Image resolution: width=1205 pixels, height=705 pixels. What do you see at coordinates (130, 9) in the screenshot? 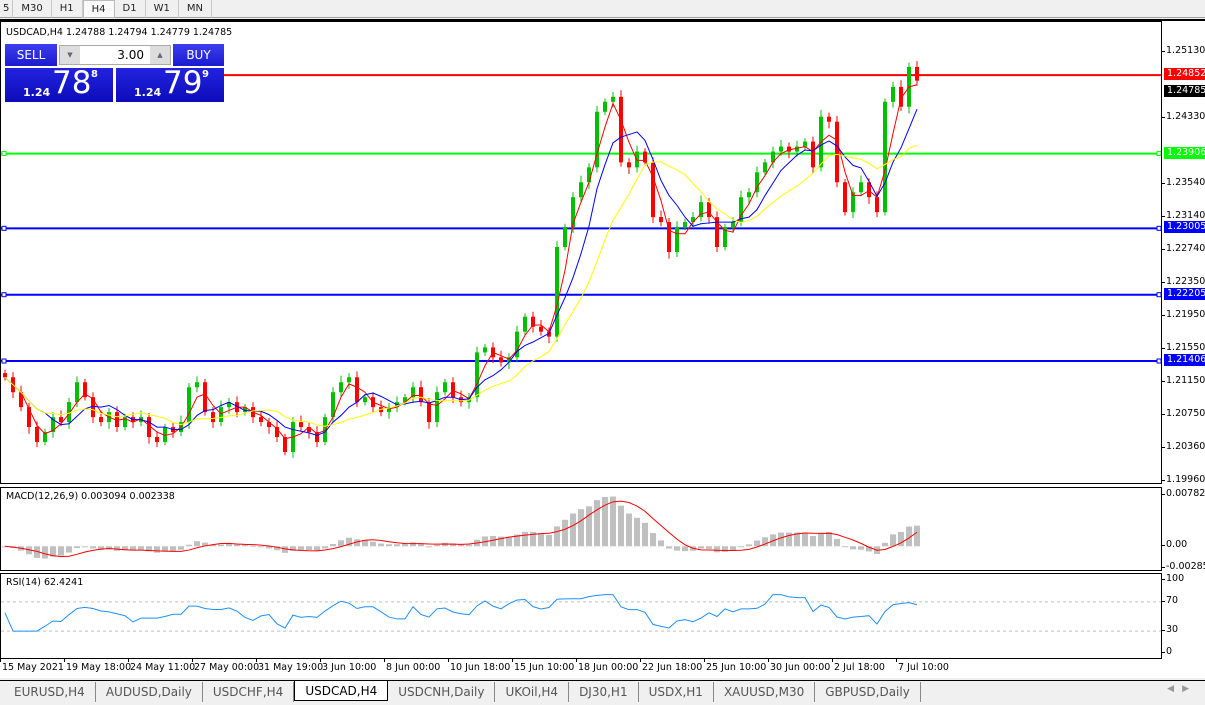
I see `timeframe-d1: D1` at bounding box center [130, 9].